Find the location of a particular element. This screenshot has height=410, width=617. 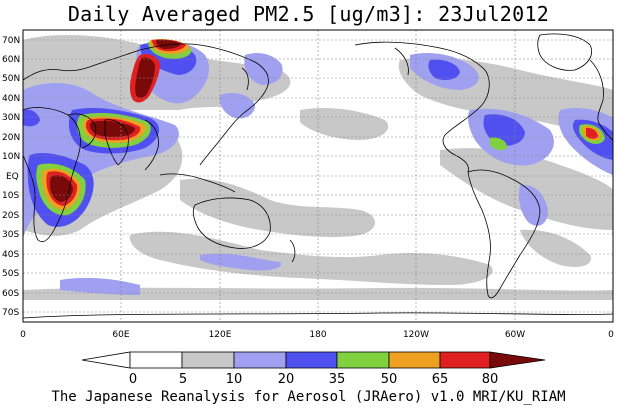

longitude-labels: 0 60E 120E 180 120W 60W 0 is located at coordinates (317, 335).